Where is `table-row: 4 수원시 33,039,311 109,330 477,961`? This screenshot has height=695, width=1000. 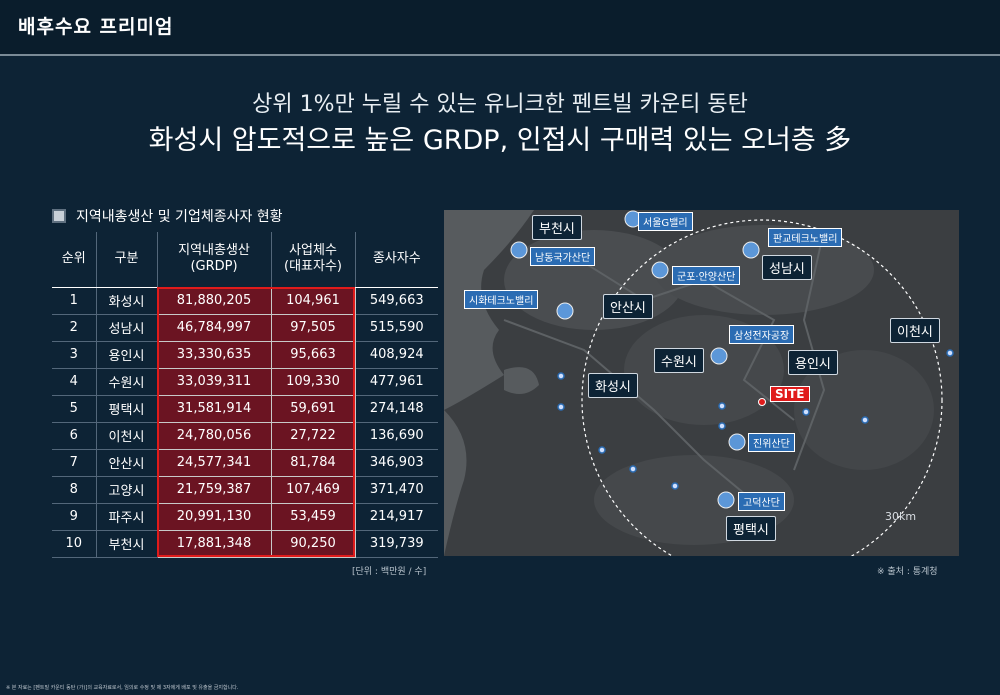 table-row: 4 수원시 33,039,311 109,330 477,961 is located at coordinates (245, 382).